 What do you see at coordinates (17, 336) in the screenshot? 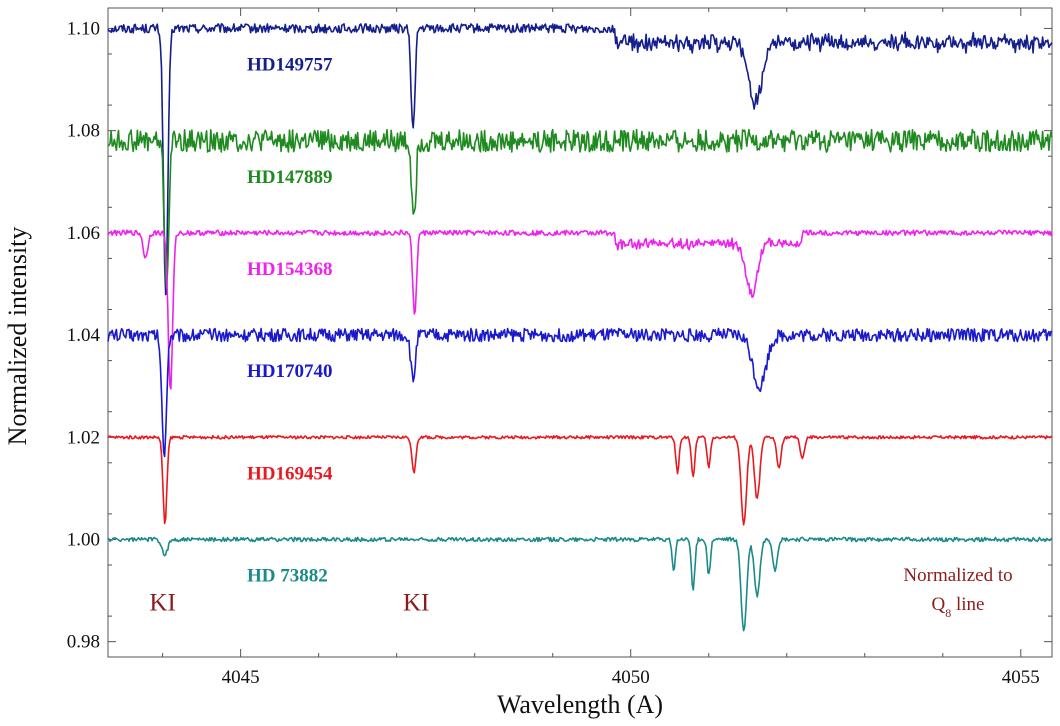
I see `y-axis-title: Normalized intensity` at bounding box center [17, 336].